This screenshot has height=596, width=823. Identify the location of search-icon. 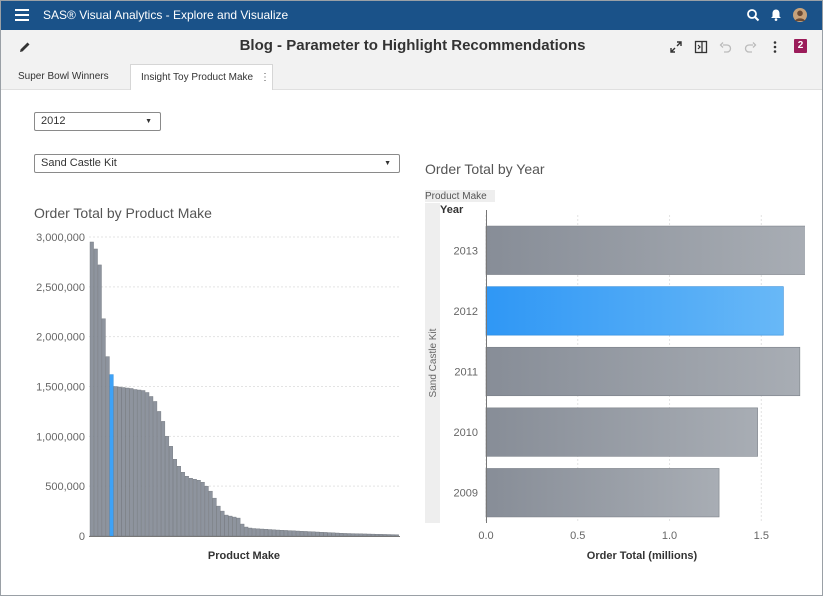
(753, 15).